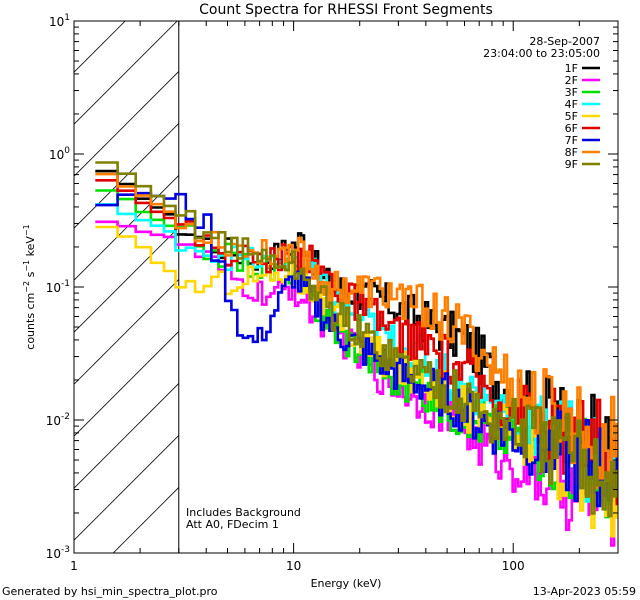 The height and width of the screenshot is (600, 640). Describe the element at coordinates (232, 524) in the screenshot. I see `annotation-attenuator: Att A0, FDecim 1` at that location.